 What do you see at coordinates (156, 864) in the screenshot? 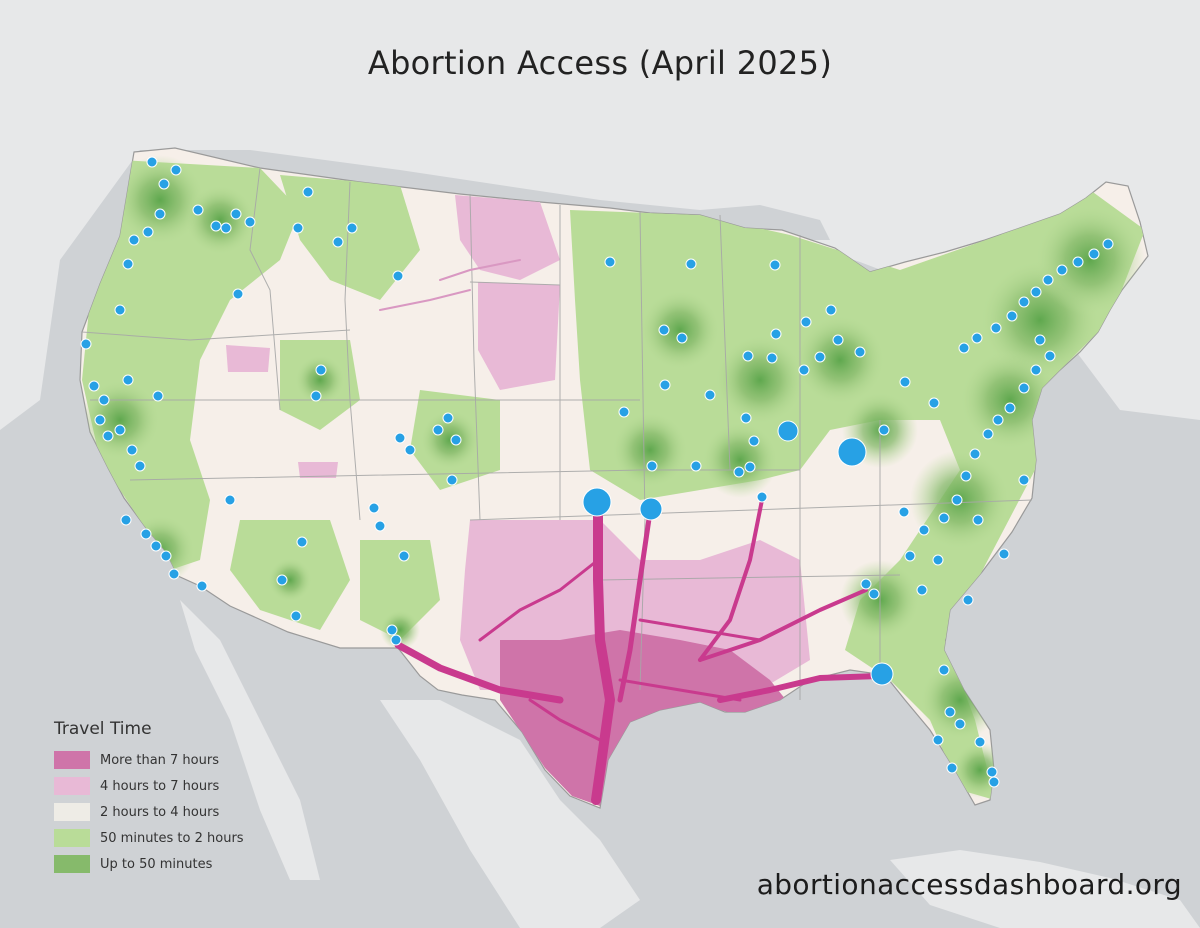
I see `legend-label: Up to 50 minutes` at bounding box center [156, 864].